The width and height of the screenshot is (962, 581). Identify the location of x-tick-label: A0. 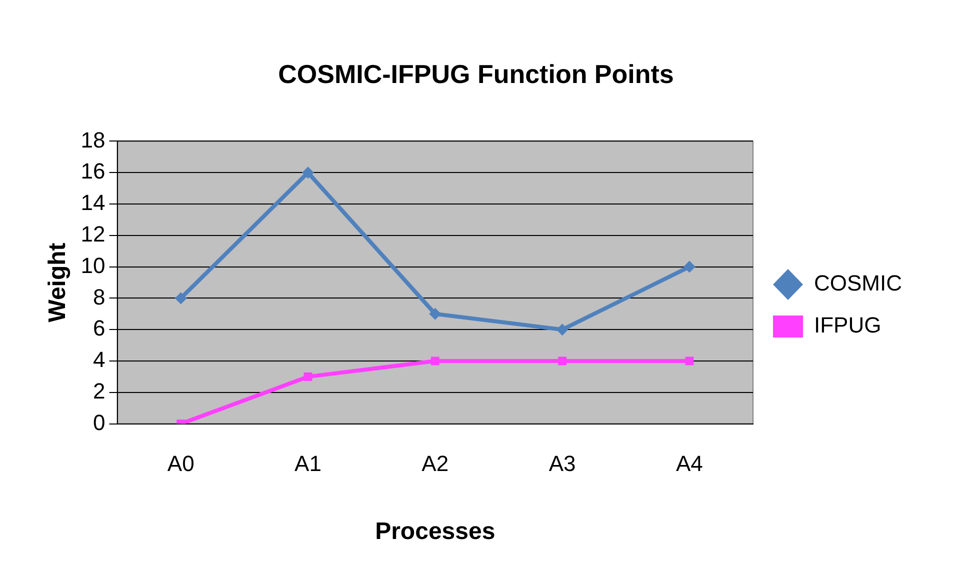
(180, 463).